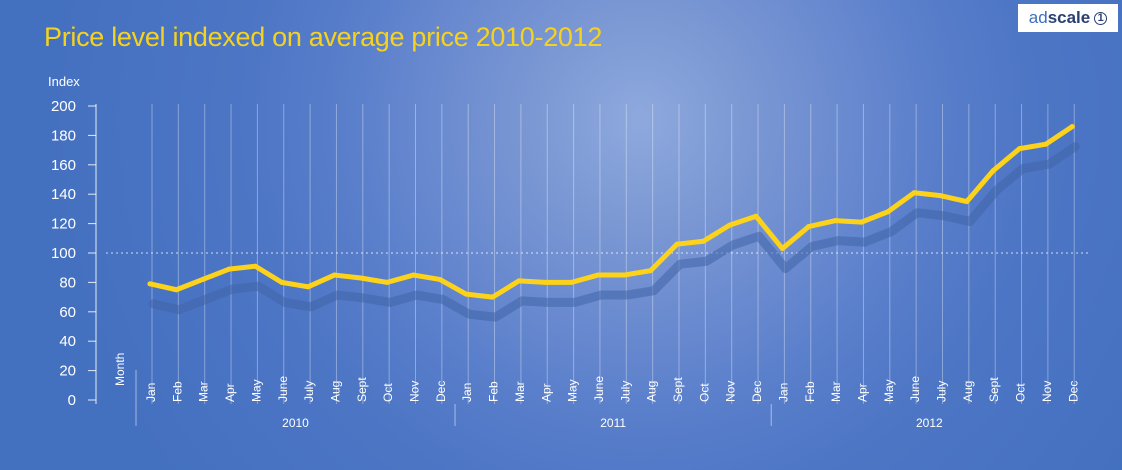 The image size is (1122, 470). What do you see at coordinates (63, 106) in the screenshot?
I see `y-tick-label: 200` at bounding box center [63, 106].